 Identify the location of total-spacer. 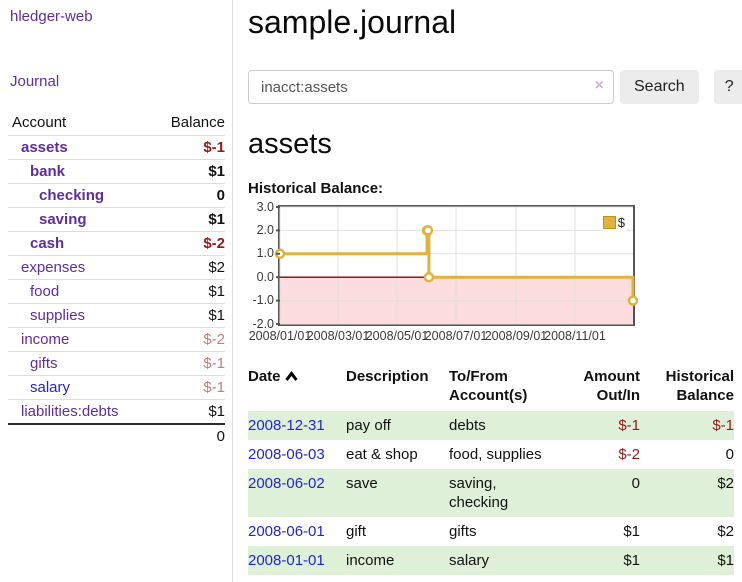
(79, 435).